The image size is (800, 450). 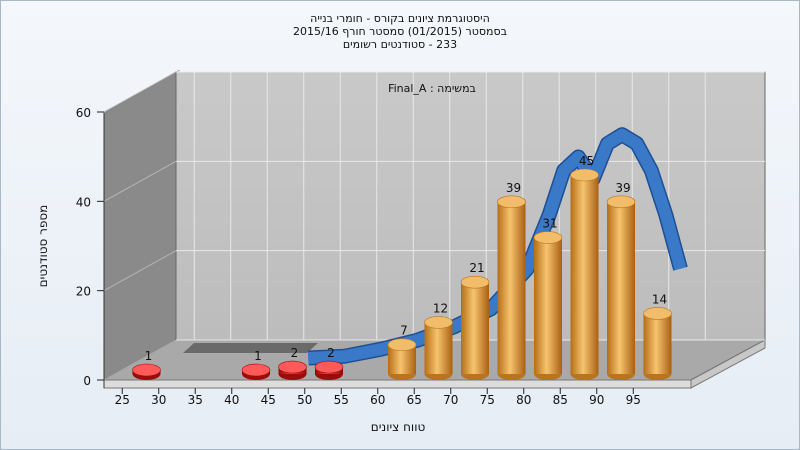 I want to click on bar: 21, so click(x=475, y=320).